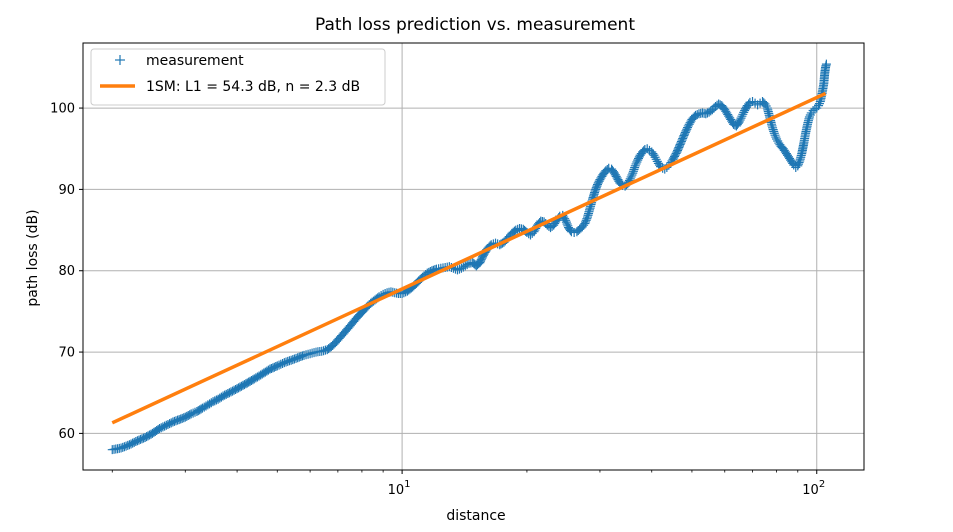 The image size is (953, 532). I want to click on y-tick-label: 100, so click(62, 109).